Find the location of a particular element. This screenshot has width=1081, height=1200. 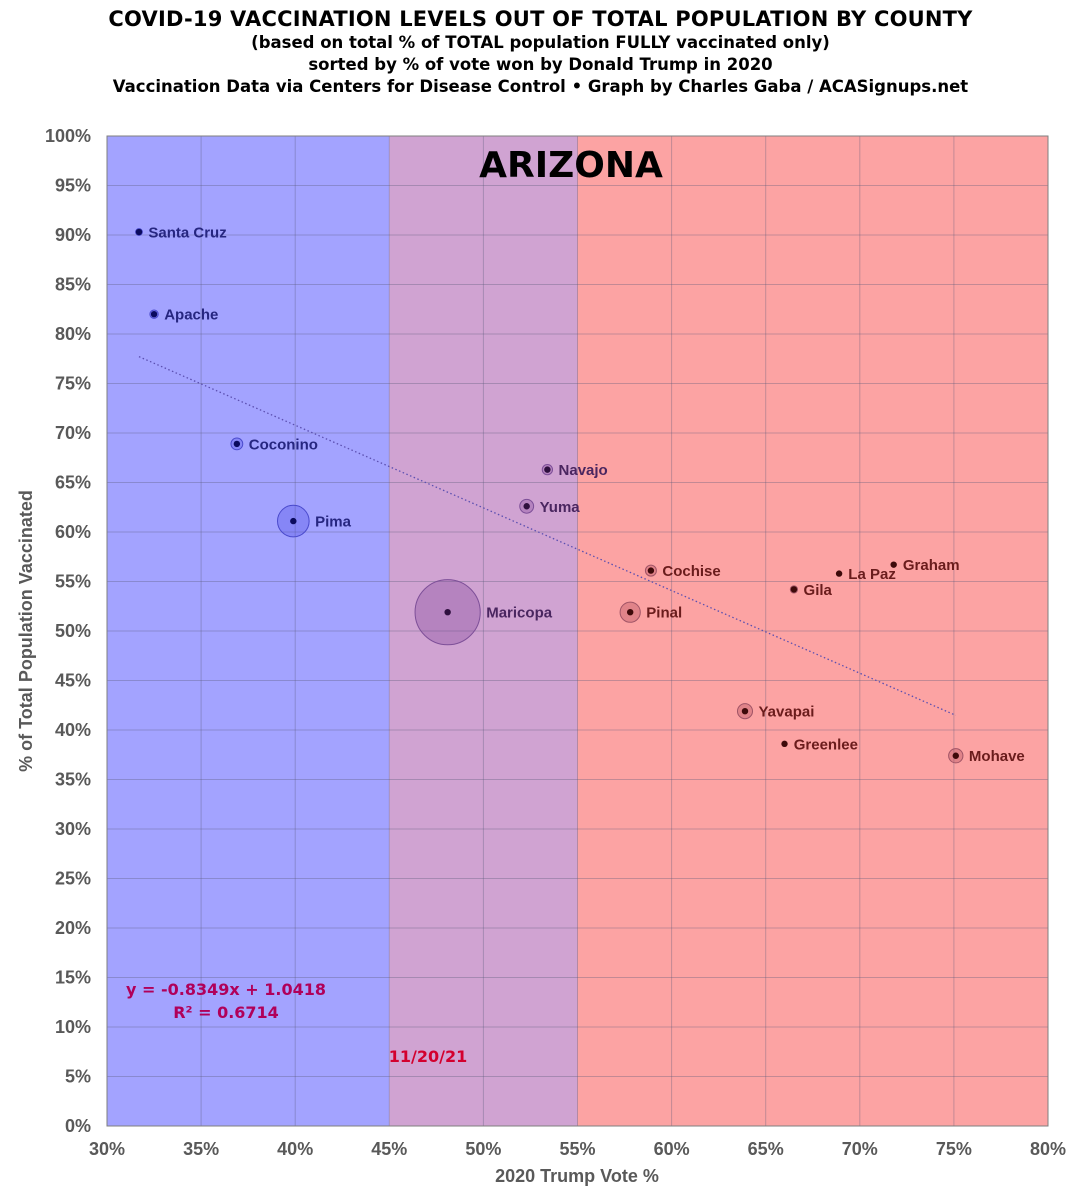

x-tick-label: 35% is located at coordinates (201, 1149).